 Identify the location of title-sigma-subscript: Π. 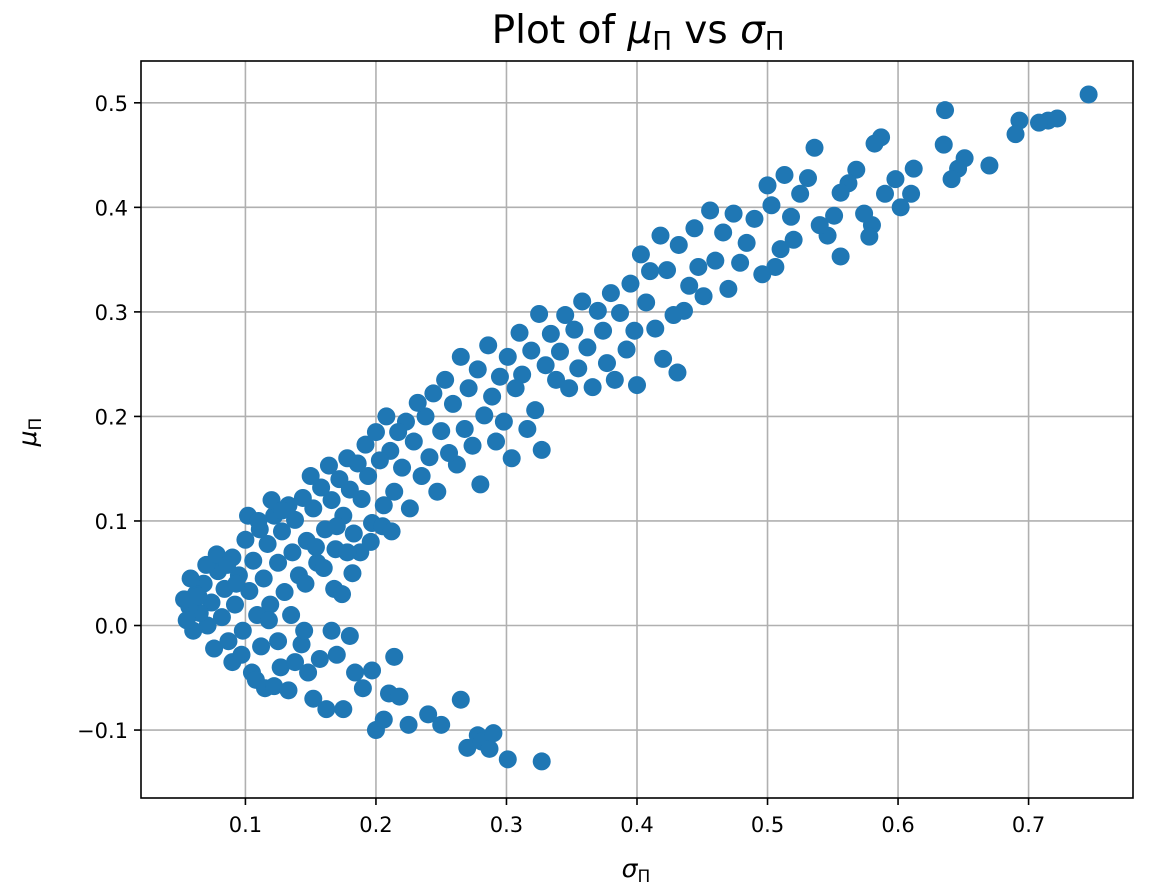
(775, 42).